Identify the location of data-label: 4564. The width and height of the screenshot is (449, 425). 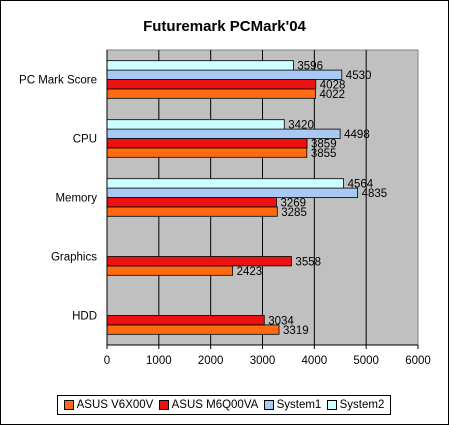
(361, 185).